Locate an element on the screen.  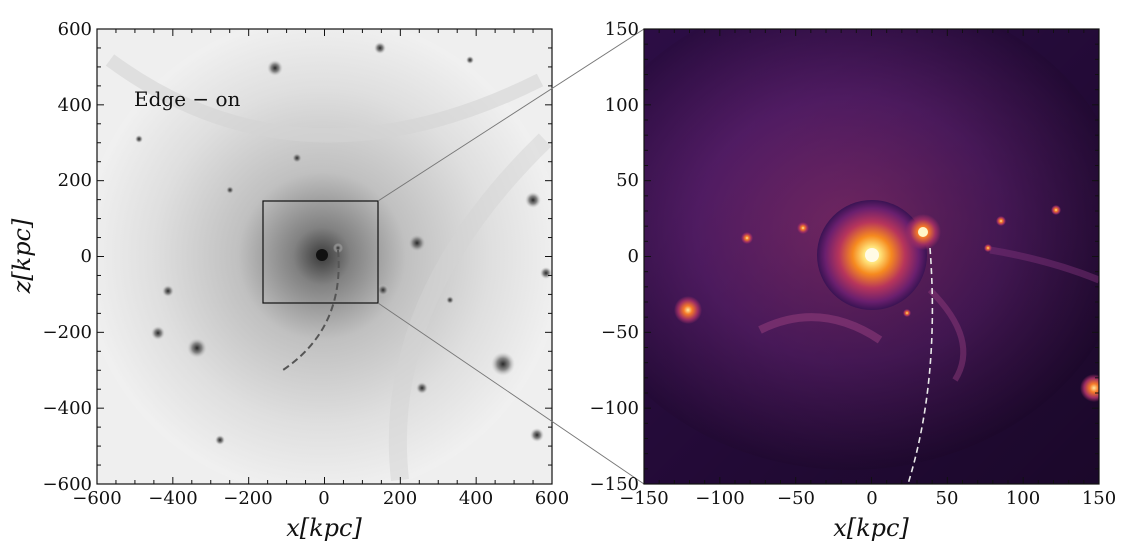
left-y-tick-label: −400 is located at coordinates (67, 408).